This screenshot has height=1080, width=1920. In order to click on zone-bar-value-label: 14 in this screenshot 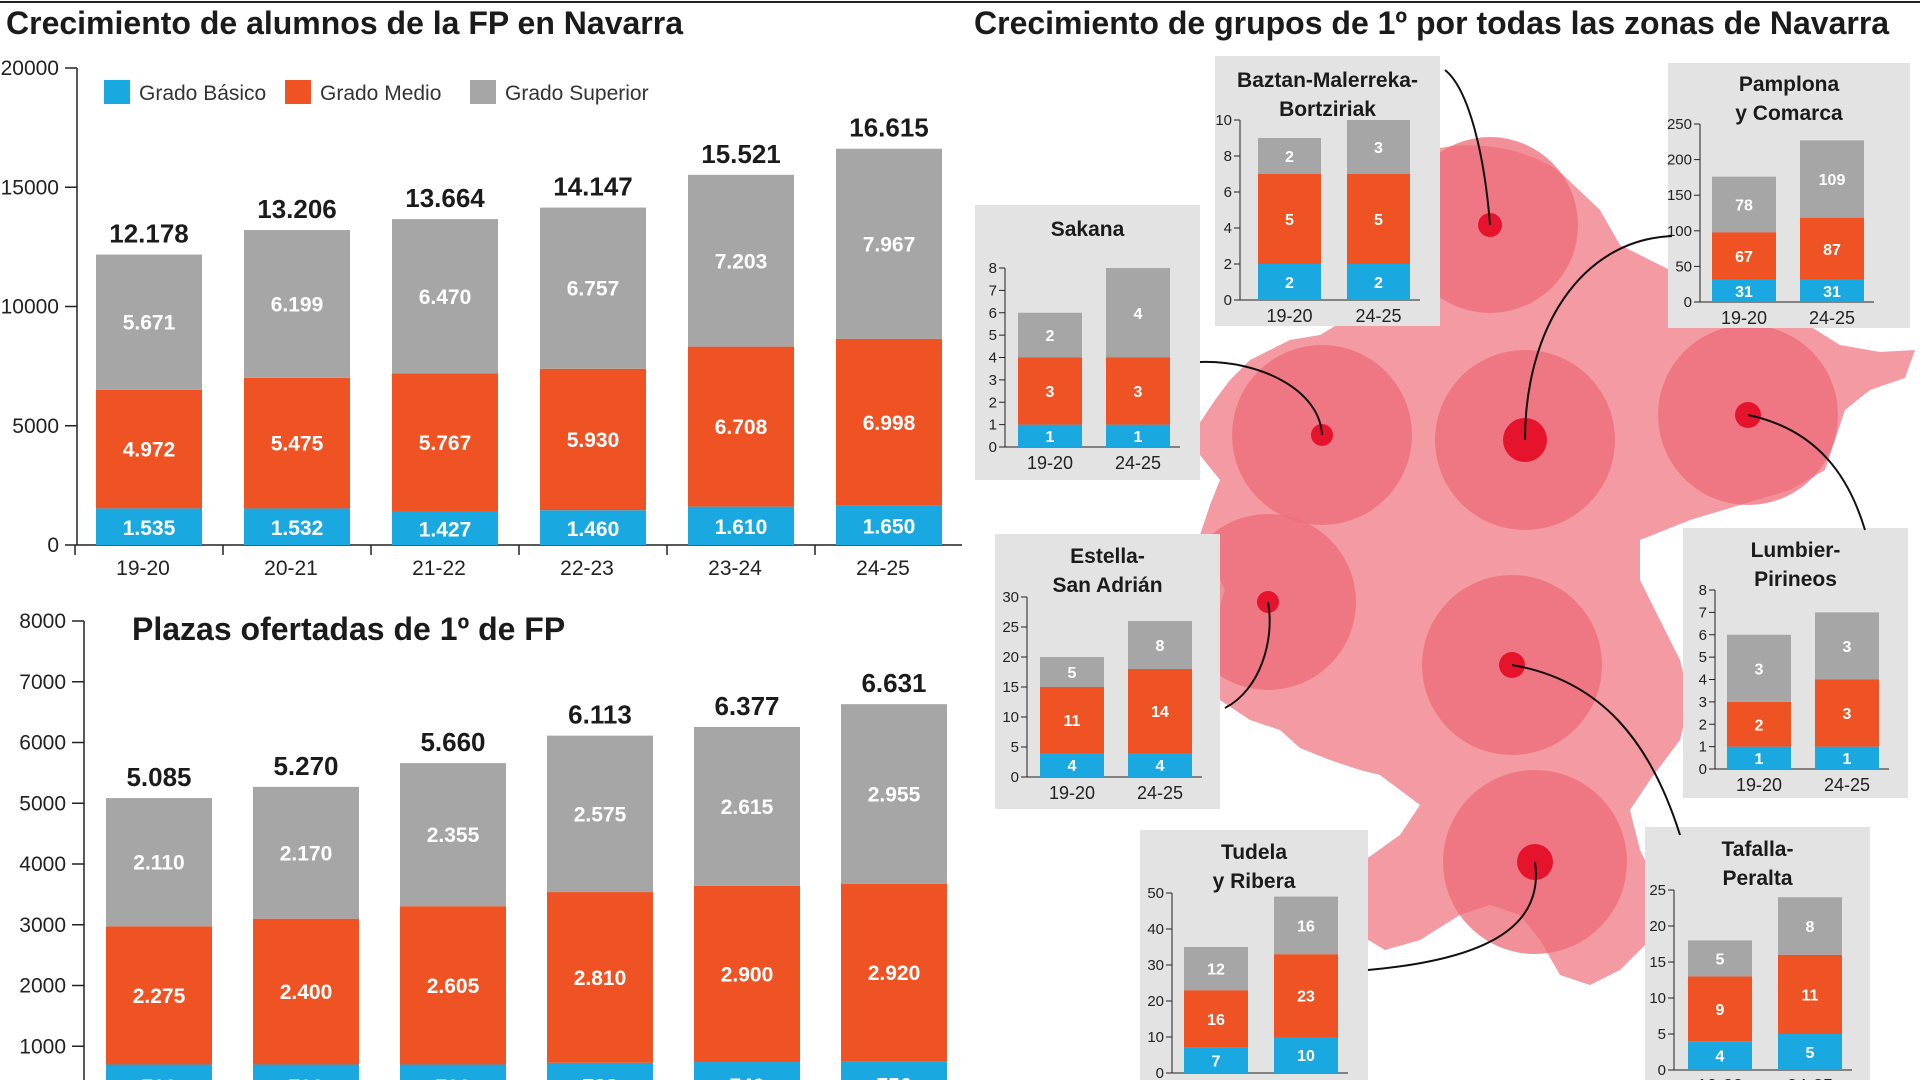, I will do `click(1160, 712)`.